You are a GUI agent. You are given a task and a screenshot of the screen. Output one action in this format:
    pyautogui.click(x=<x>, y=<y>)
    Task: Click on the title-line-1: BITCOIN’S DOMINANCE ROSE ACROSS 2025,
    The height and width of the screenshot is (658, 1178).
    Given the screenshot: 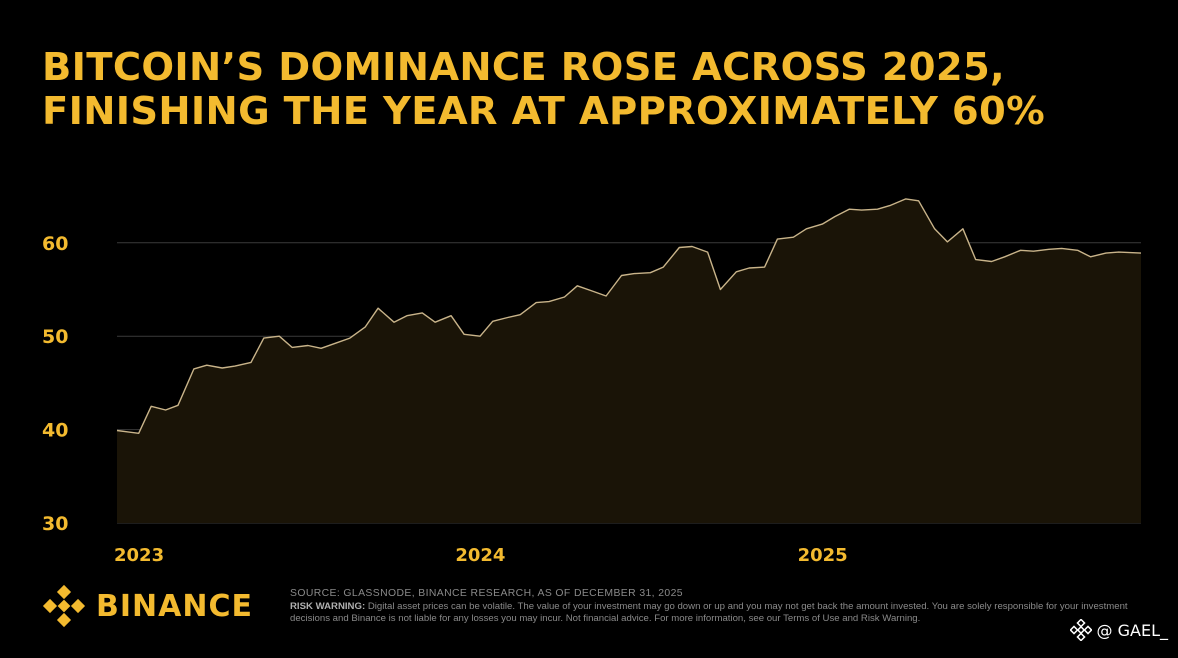 What is the action you would take?
    pyautogui.click(x=523, y=67)
    